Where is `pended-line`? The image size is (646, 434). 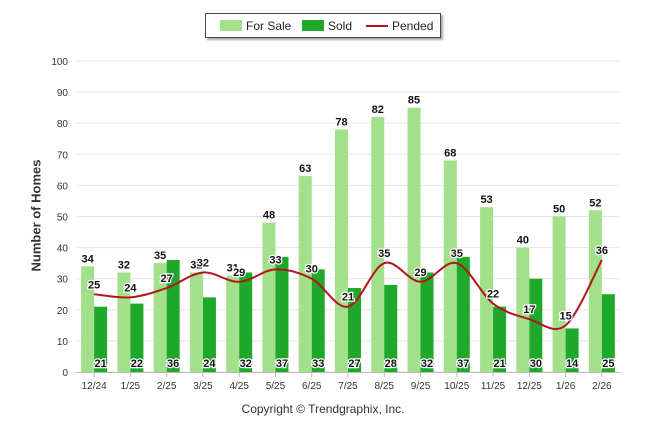 pended-line is located at coordinates (348, 295).